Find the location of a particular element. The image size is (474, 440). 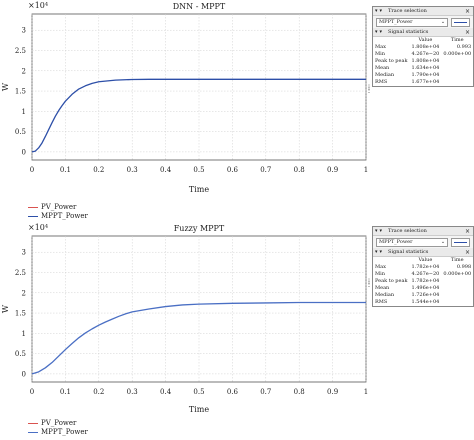

y-tick-label: 0.5 is located at coordinates (20, 354).